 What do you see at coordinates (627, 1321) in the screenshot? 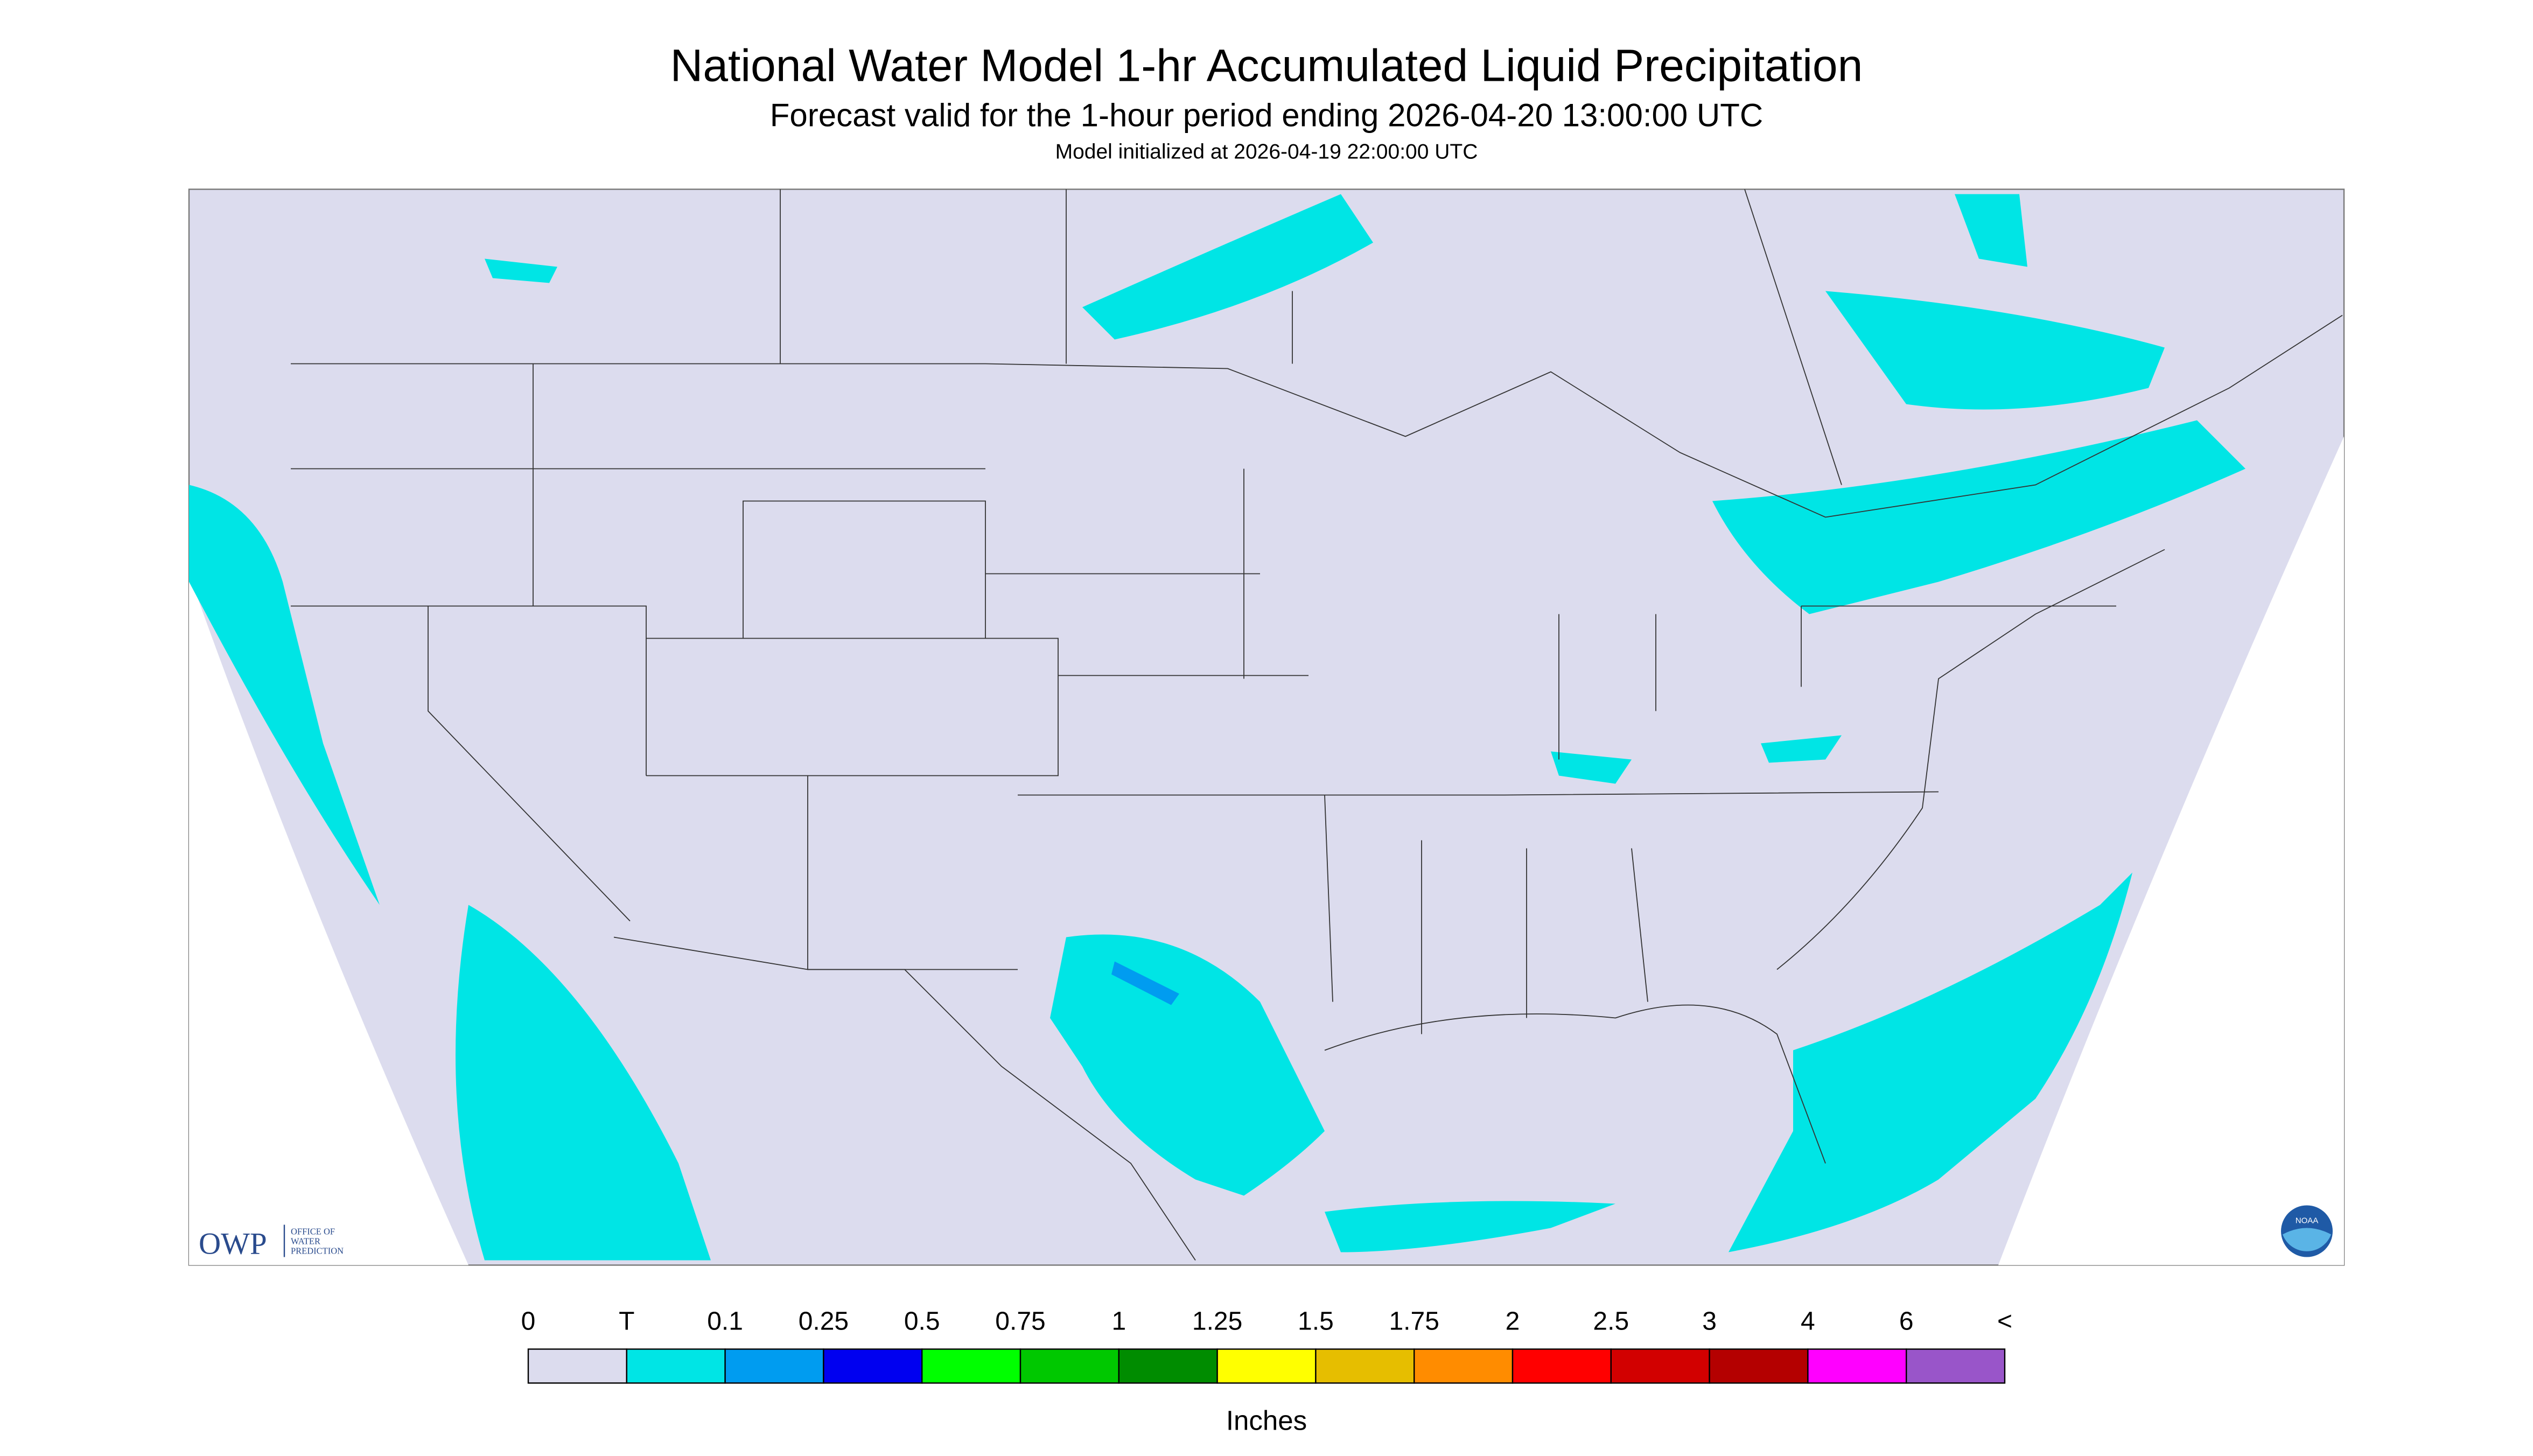
I see `legend-label: T` at bounding box center [627, 1321].